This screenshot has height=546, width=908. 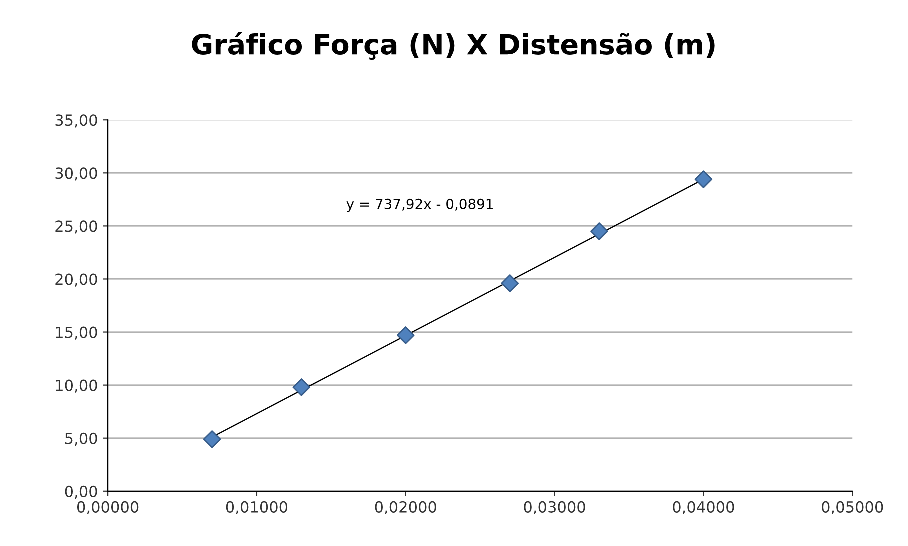 What do you see at coordinates (77, 227) in the screenshot?
I see `y-tick-label: 25,00` at bounding box center [77, 227].